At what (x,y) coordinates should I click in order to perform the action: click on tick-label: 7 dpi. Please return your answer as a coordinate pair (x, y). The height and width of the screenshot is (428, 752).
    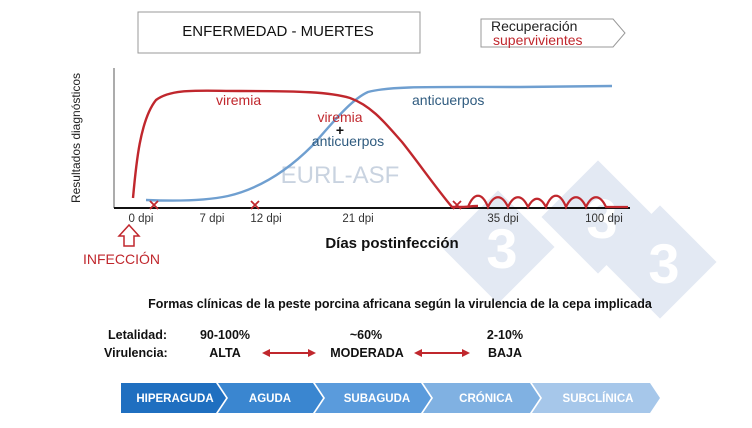
    Looking at the image, I should click on (212, 219).